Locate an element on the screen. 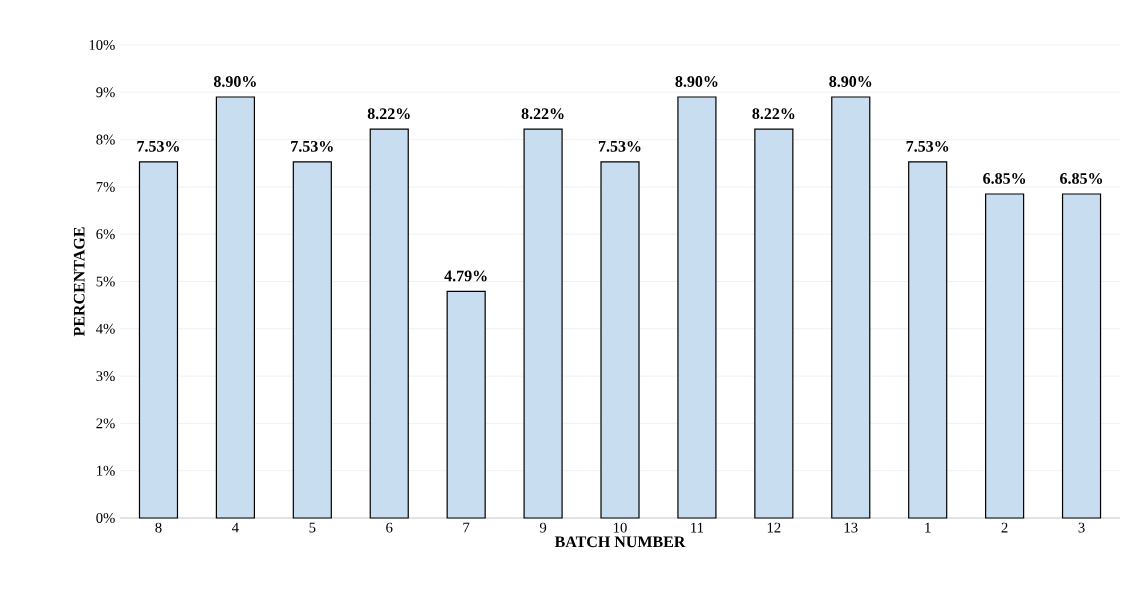 This screenshot has width=1131, height=613. y-tick-label: 2% is located at coordinates (105, 423).